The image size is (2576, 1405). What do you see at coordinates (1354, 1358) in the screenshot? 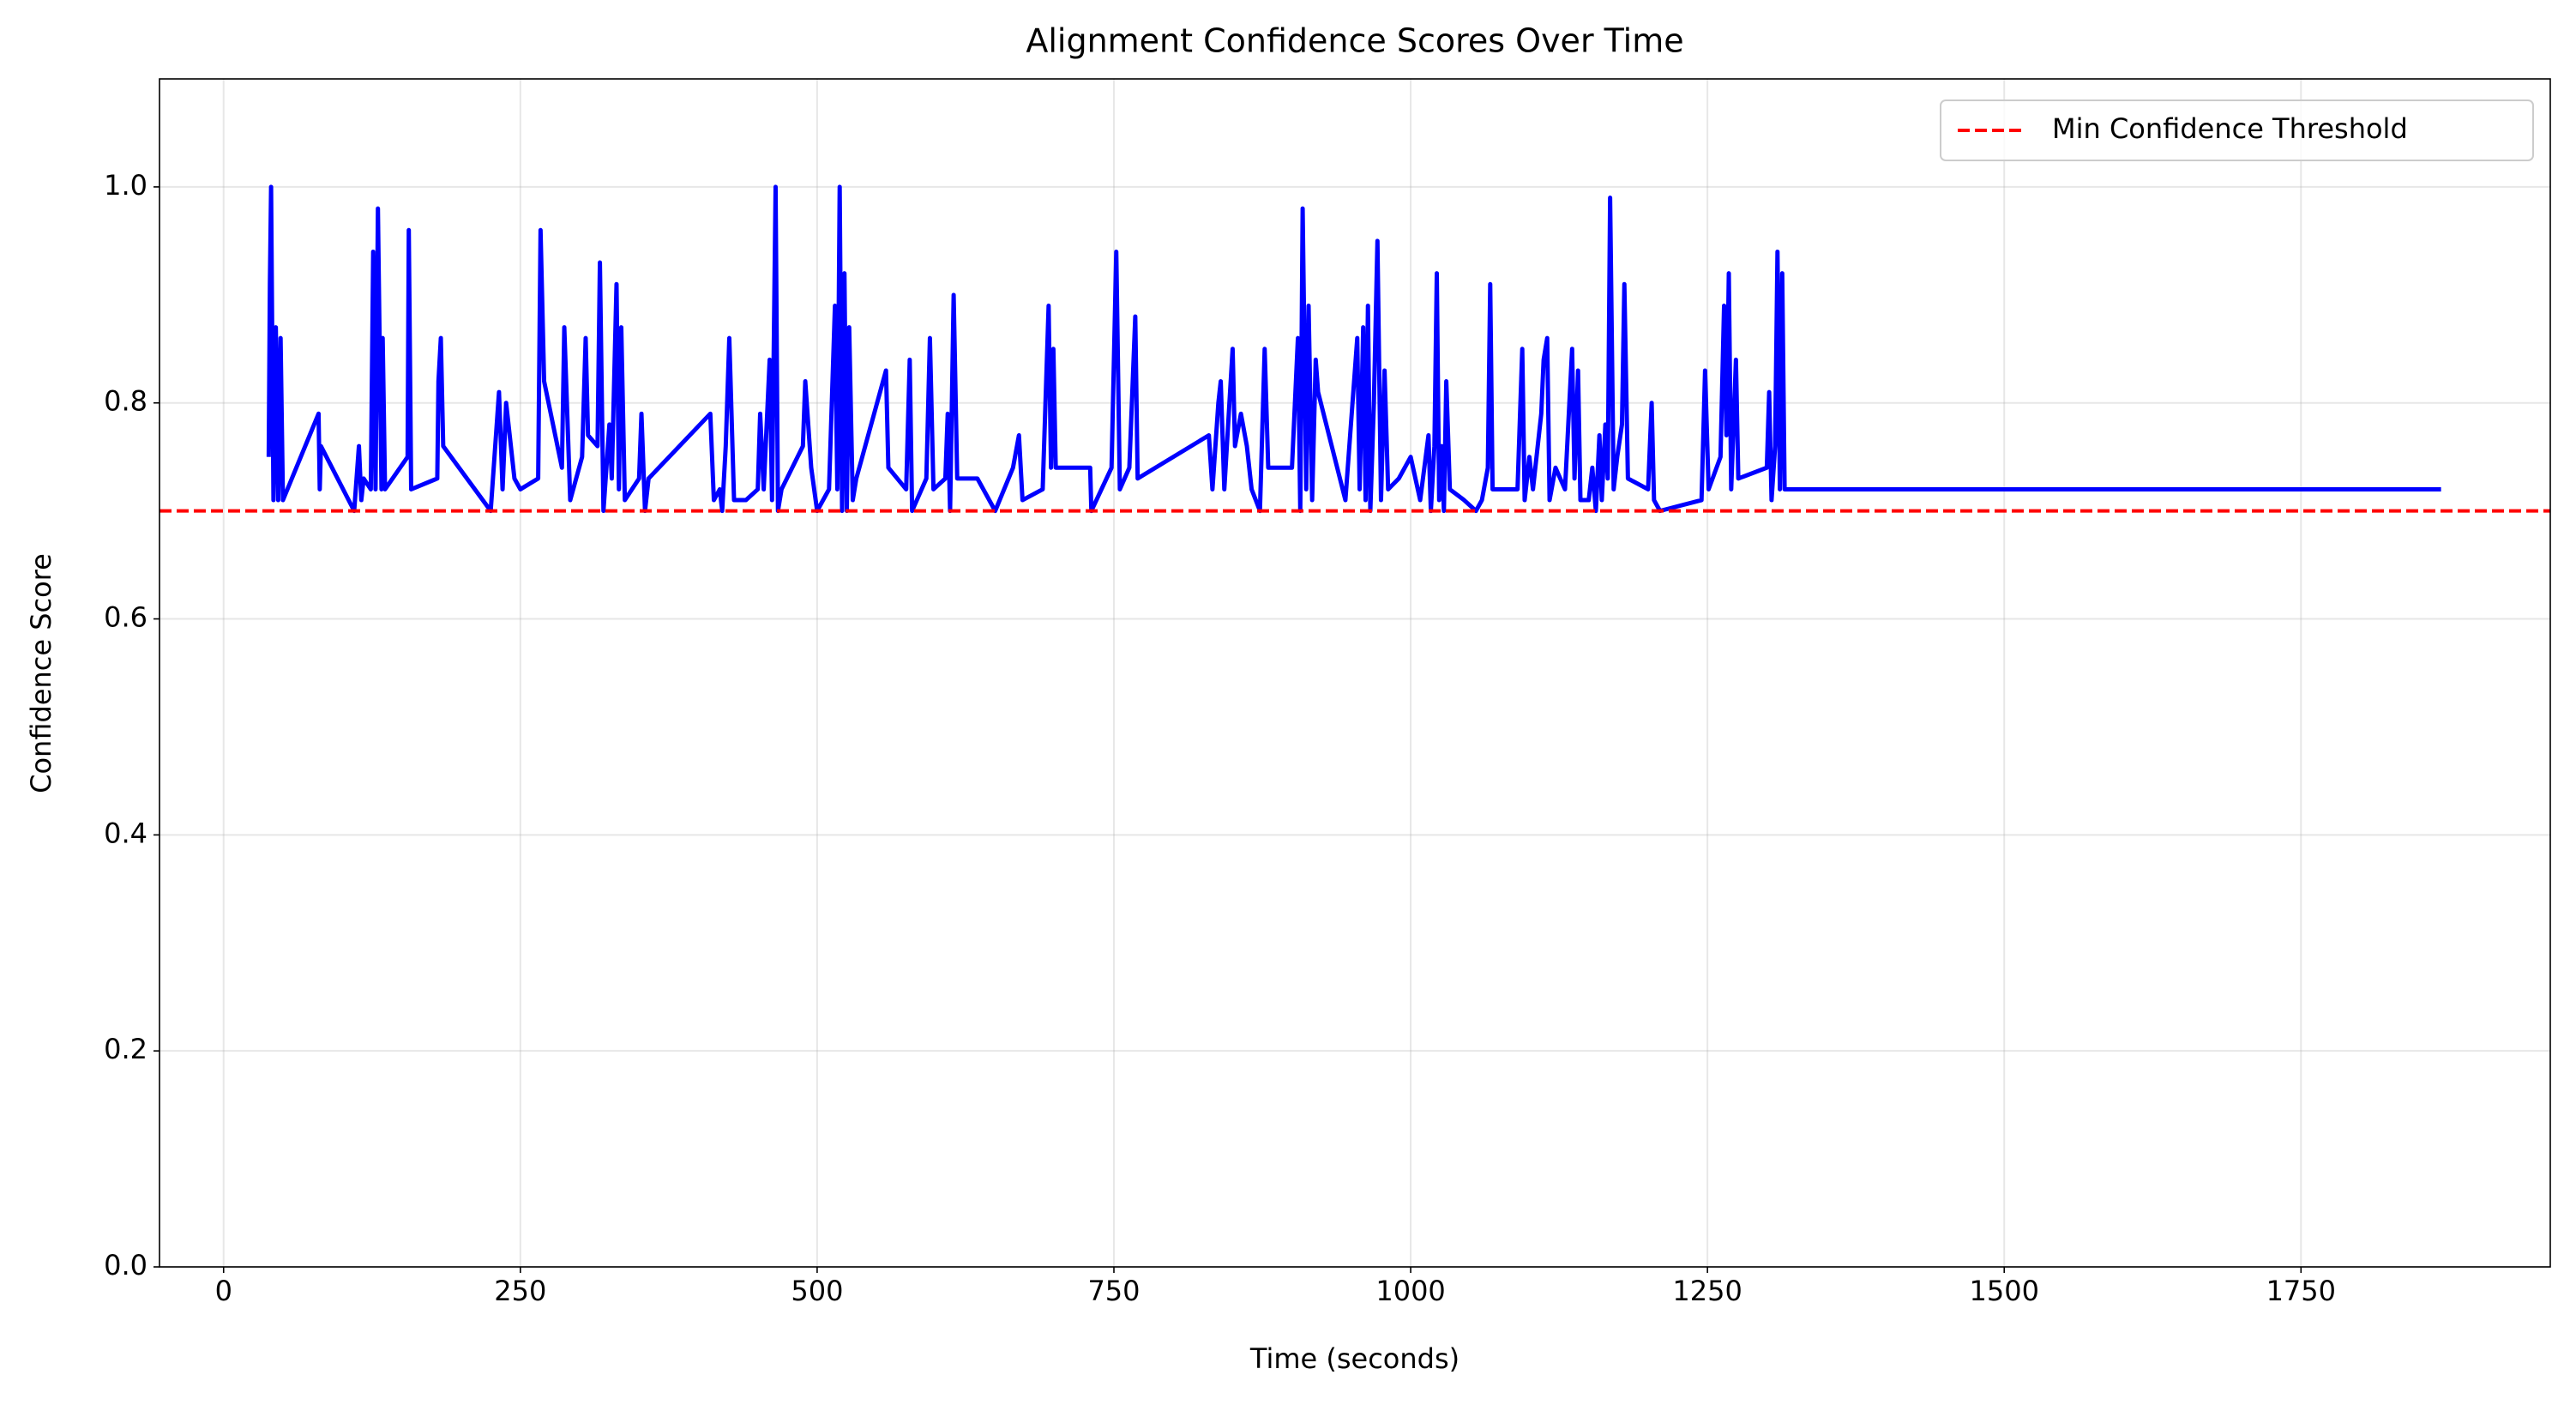
I see `x-axis-label: Time (seconds)` at bounding box center [1354, 1358].